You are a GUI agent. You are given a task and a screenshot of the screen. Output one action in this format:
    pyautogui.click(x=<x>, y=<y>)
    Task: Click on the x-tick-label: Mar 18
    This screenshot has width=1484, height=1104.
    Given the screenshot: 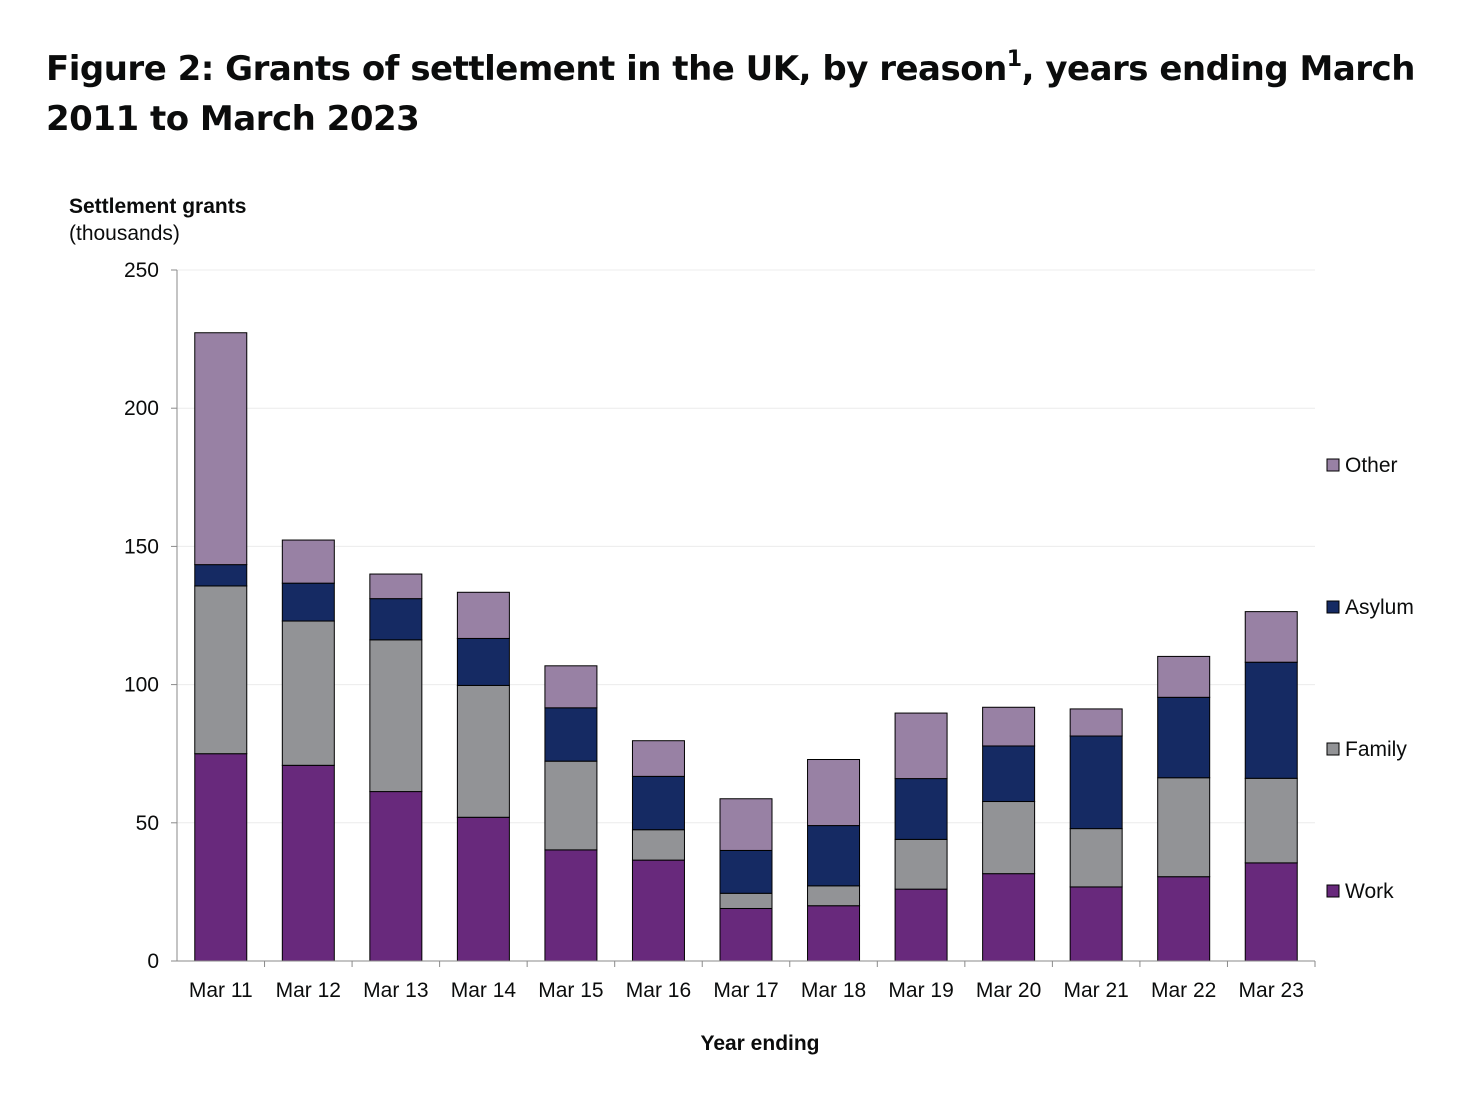 What is the action you would take?
    pyautogui.click(x=833, y=990)
    